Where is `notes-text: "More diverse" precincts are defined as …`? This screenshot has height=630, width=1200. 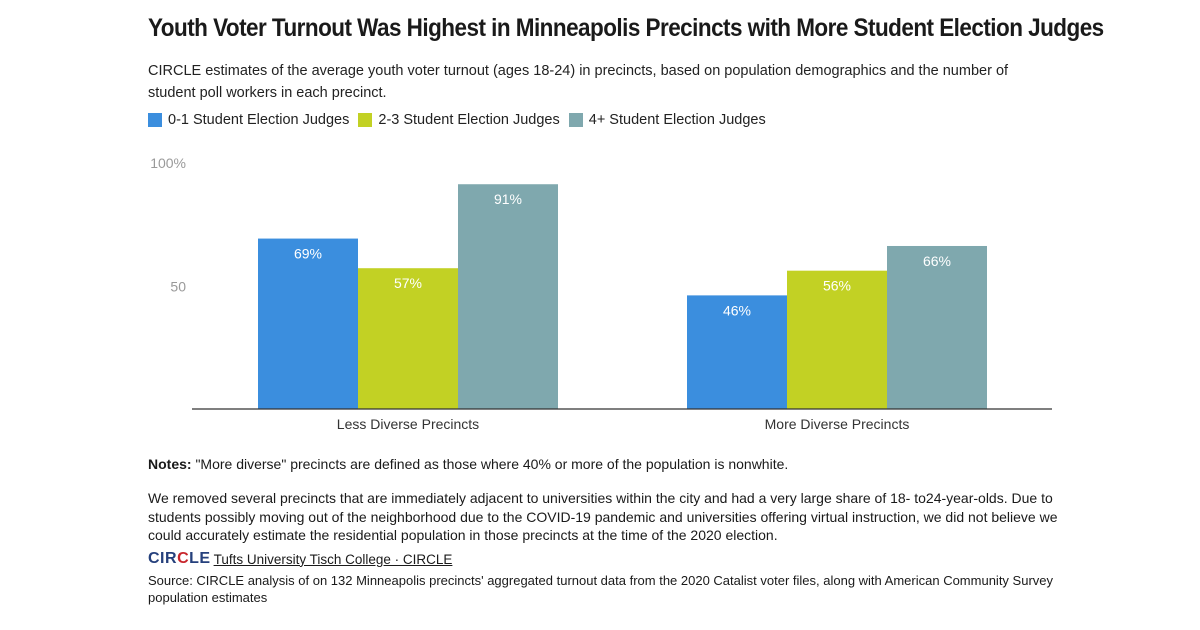 notes-text: "More diverse" precincts are defined as … is located at coordinates (490, 464).